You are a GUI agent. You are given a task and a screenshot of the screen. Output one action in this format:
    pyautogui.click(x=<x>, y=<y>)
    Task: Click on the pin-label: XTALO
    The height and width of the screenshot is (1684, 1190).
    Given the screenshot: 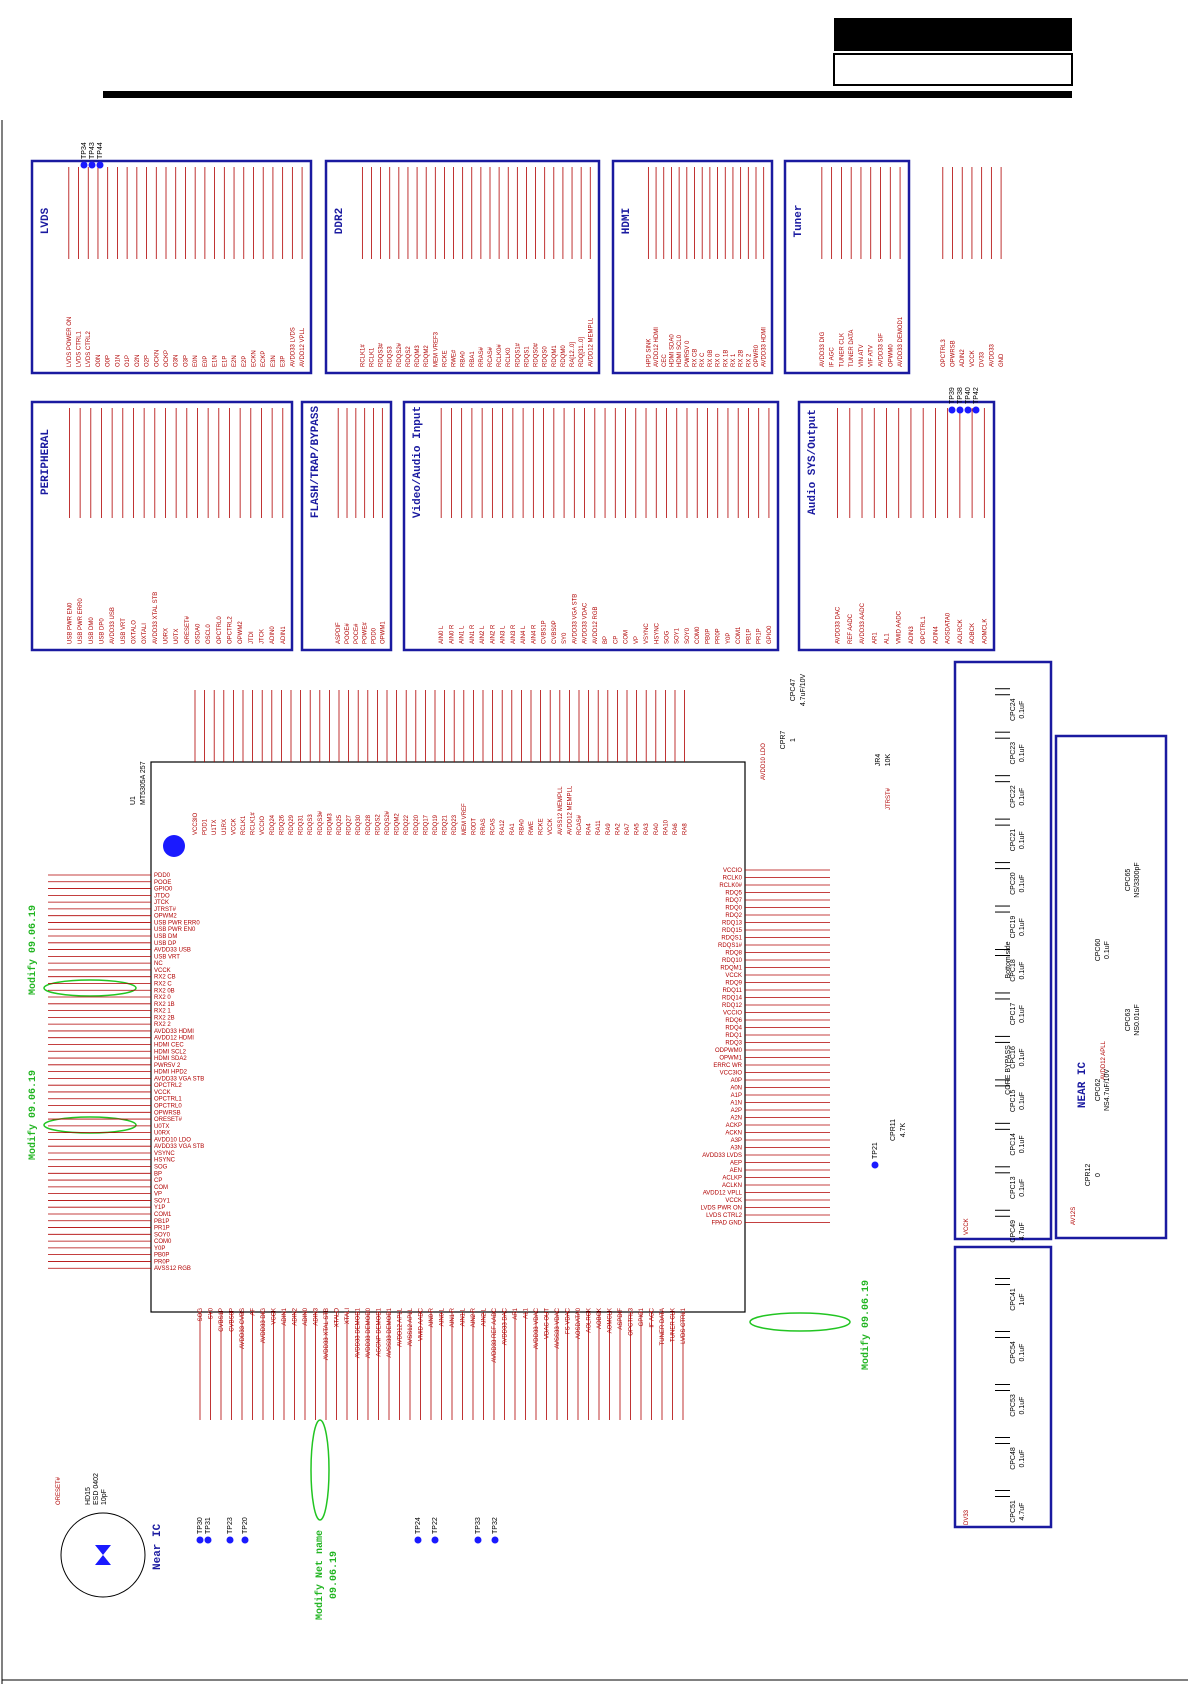 What is the action you would take?
    pyautogui.click(x=338, y=1318)
    